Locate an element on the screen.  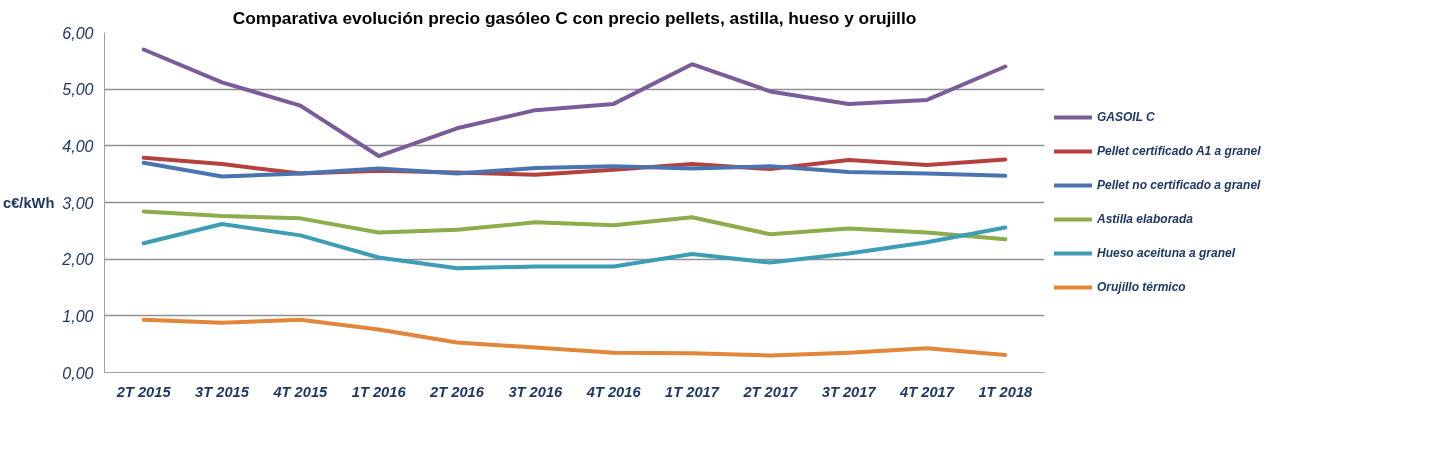
x-tick-label: 4T 2015 is located at coordinates (300, 391).